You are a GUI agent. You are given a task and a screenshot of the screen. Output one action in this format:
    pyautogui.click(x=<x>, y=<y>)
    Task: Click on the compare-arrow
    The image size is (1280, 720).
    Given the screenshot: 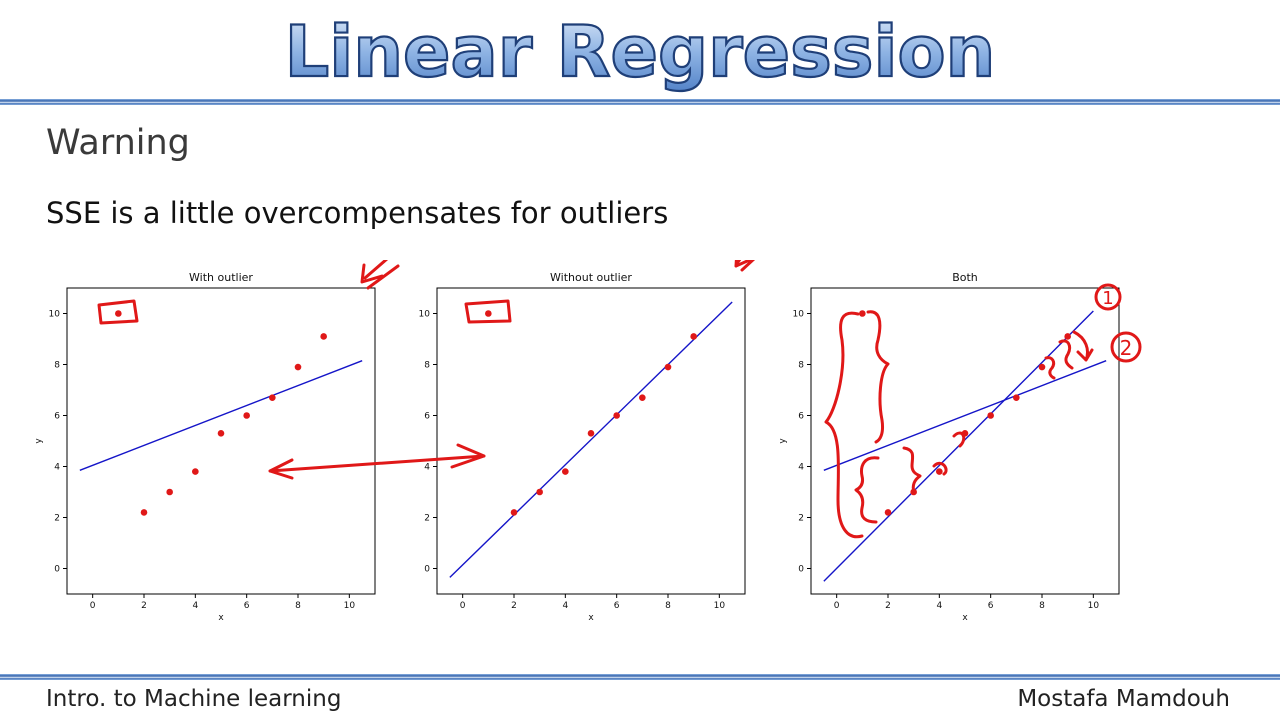 What is the action you would take?
    pyautogui.click(x=377, y=461)
    